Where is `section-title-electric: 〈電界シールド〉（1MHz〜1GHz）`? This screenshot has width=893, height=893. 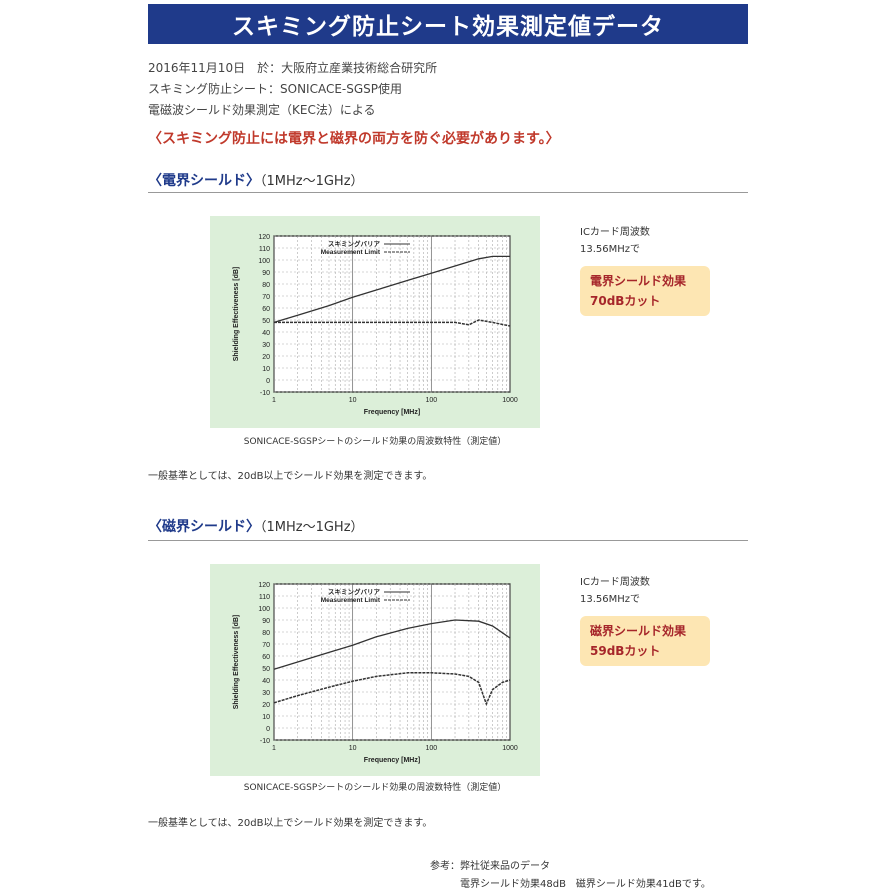 section-title-electric: 〈電界シールド〉（1MHz〜1GHz） is located at coordinates (256, 180).